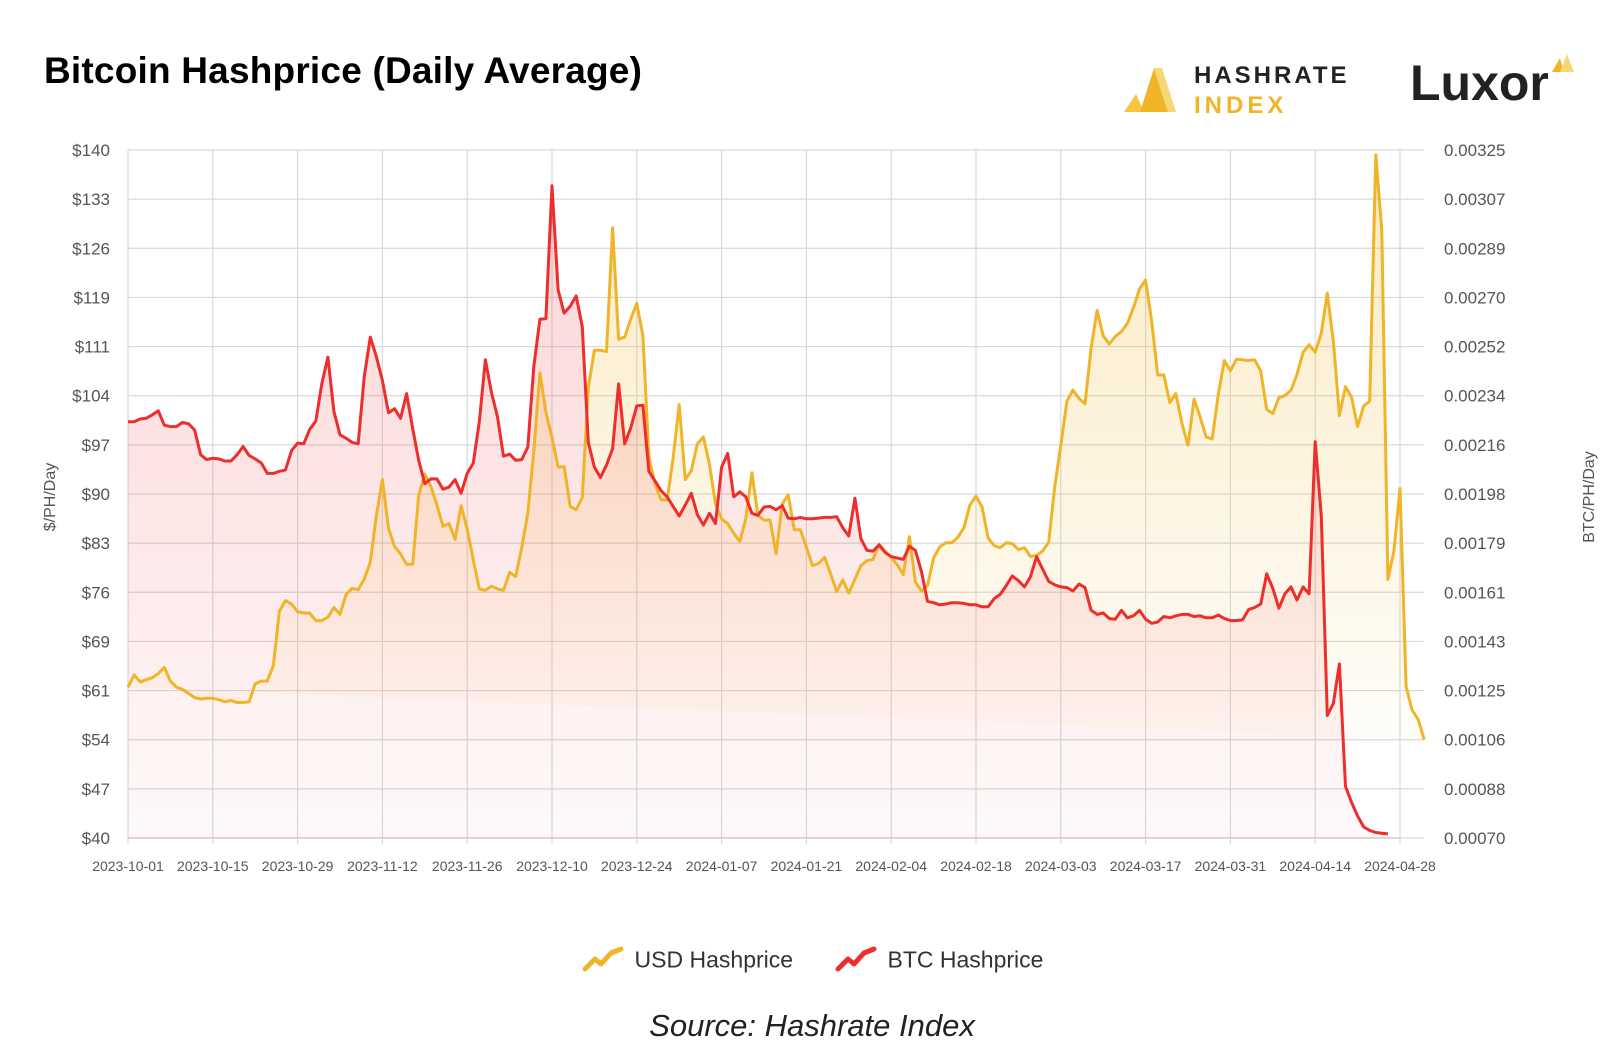 This screenshot has width=1624, height=1044. Describe the element at coordinates (1474, 347) in the screenshot. I see `y-right-tick-label: 0.00252` at that location.